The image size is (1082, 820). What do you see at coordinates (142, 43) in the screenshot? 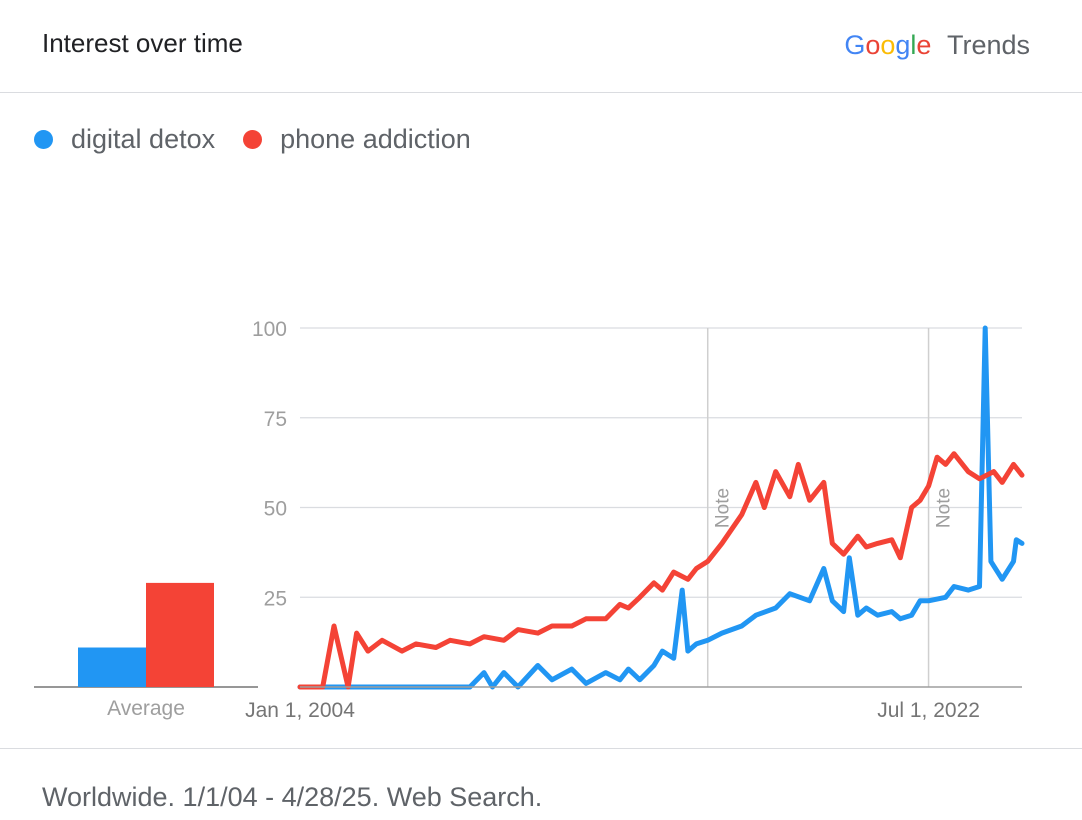
I see `chart-title: Interest over time` at bounding box center [142, 43].